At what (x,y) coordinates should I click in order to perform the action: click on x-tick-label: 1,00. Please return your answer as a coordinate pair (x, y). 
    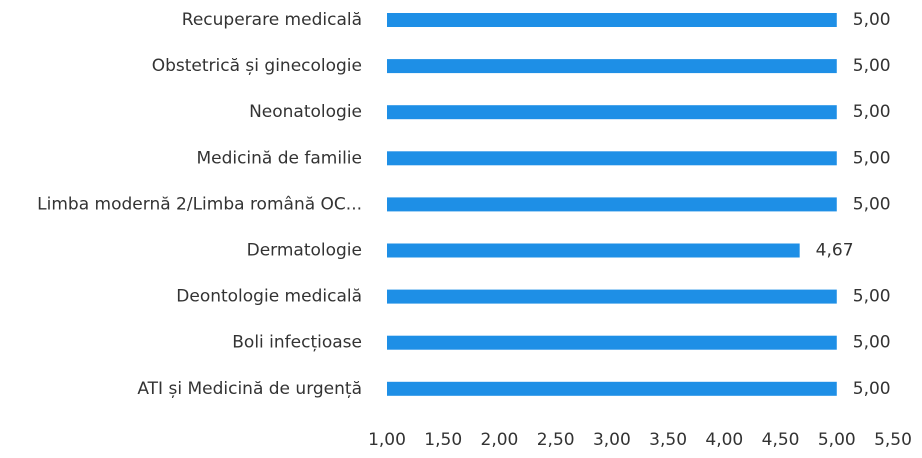
    Looking at the image, I should click on (387, 440).